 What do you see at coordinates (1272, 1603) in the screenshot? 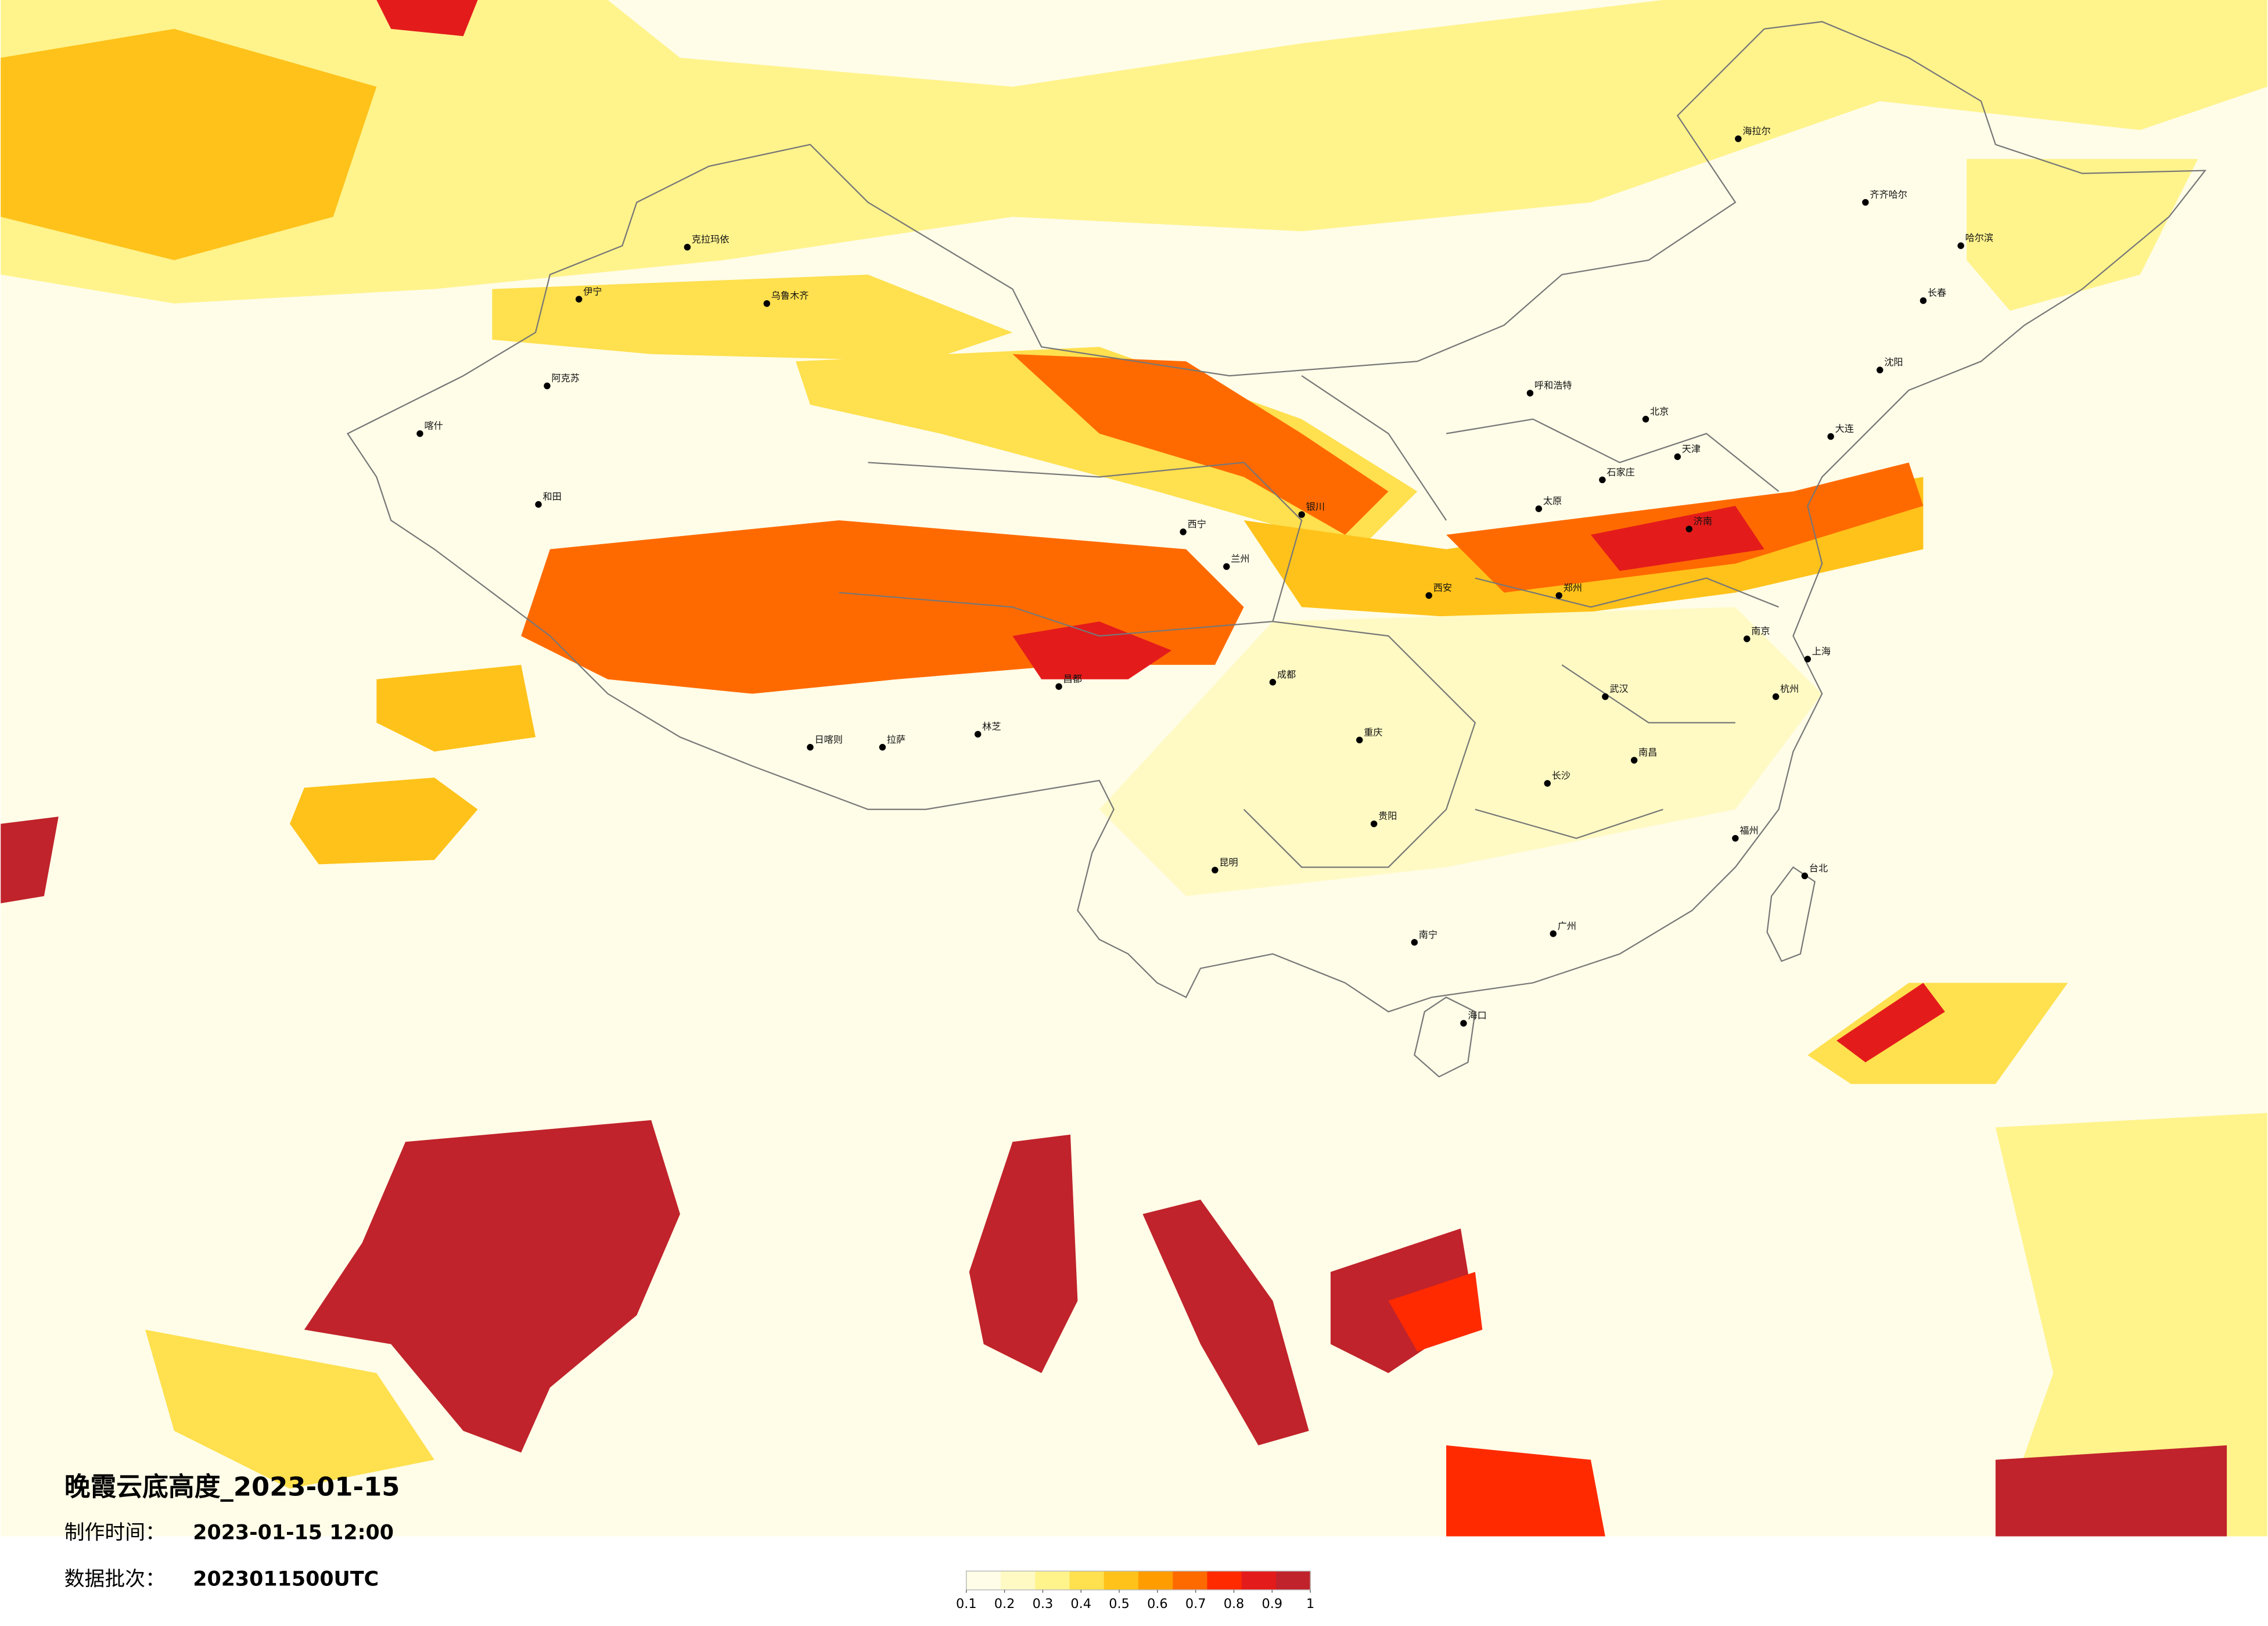
I see `legend-tick-label: 0.9` at bounding box center [1272, 1603].